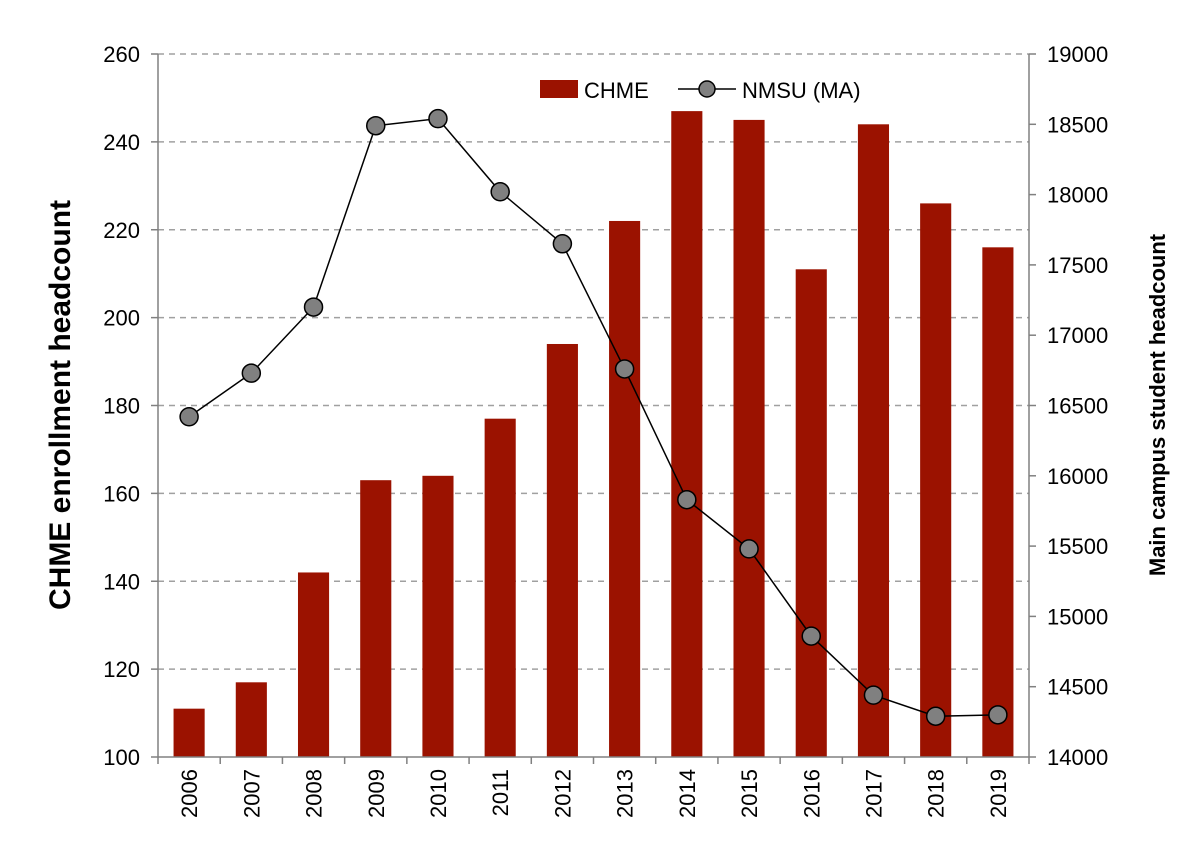 The width and height of the screenshot is (1187, 854). What do you see at coordinates (1077, 546) in the screenshot?
I see `y-tick-label-right: 15500` at bounding box center [1077, 546].